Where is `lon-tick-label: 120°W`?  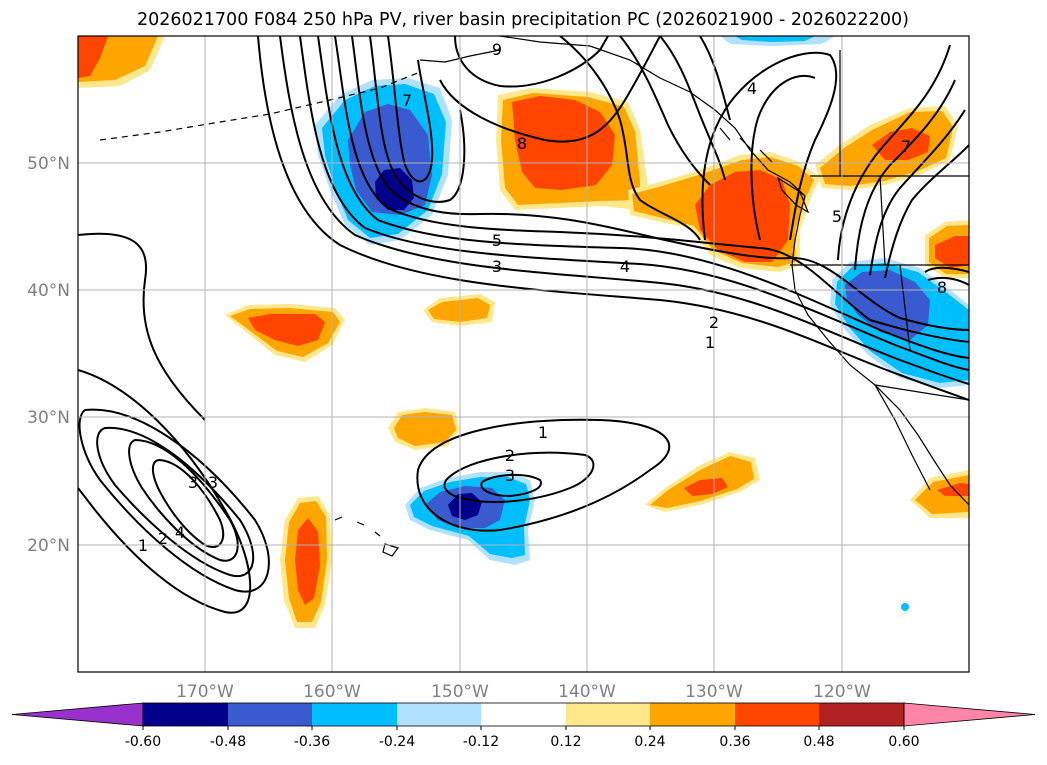
lon-tick-label: 120°W is located at coordinates (842, 692).